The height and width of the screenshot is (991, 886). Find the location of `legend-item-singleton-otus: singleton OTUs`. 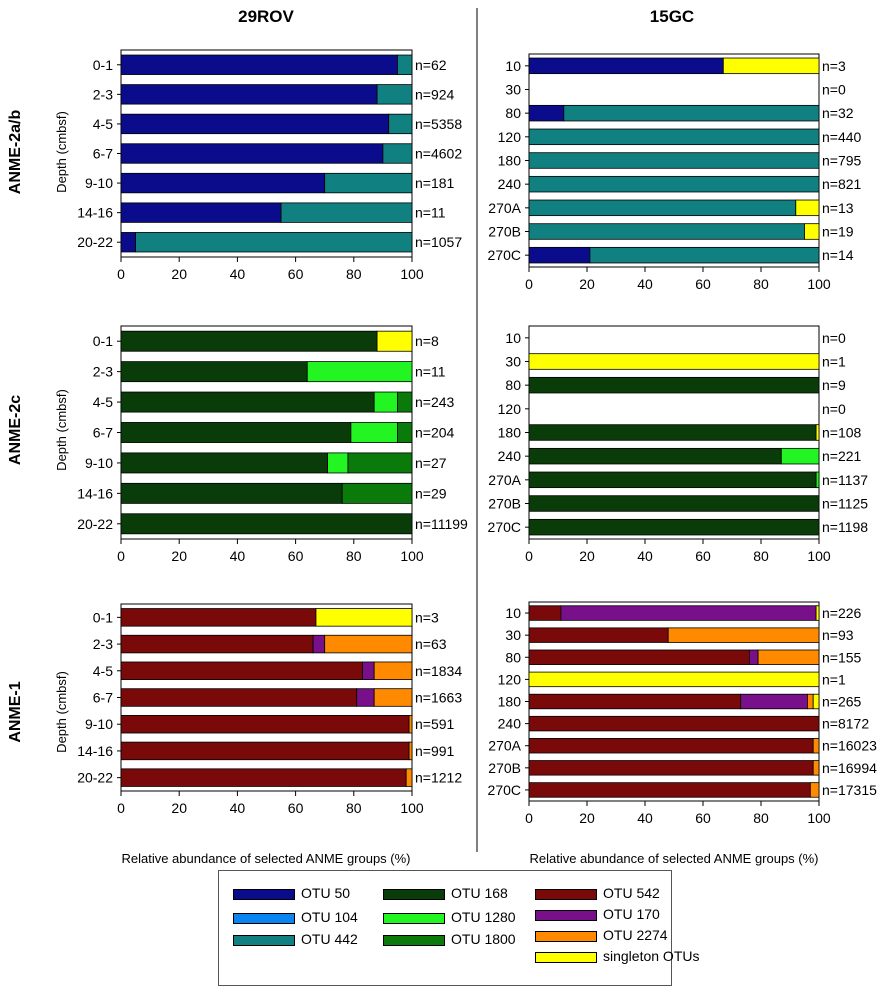

legend-item-singleton-otus: singleton OTUs is located at coordinates (617, 956).